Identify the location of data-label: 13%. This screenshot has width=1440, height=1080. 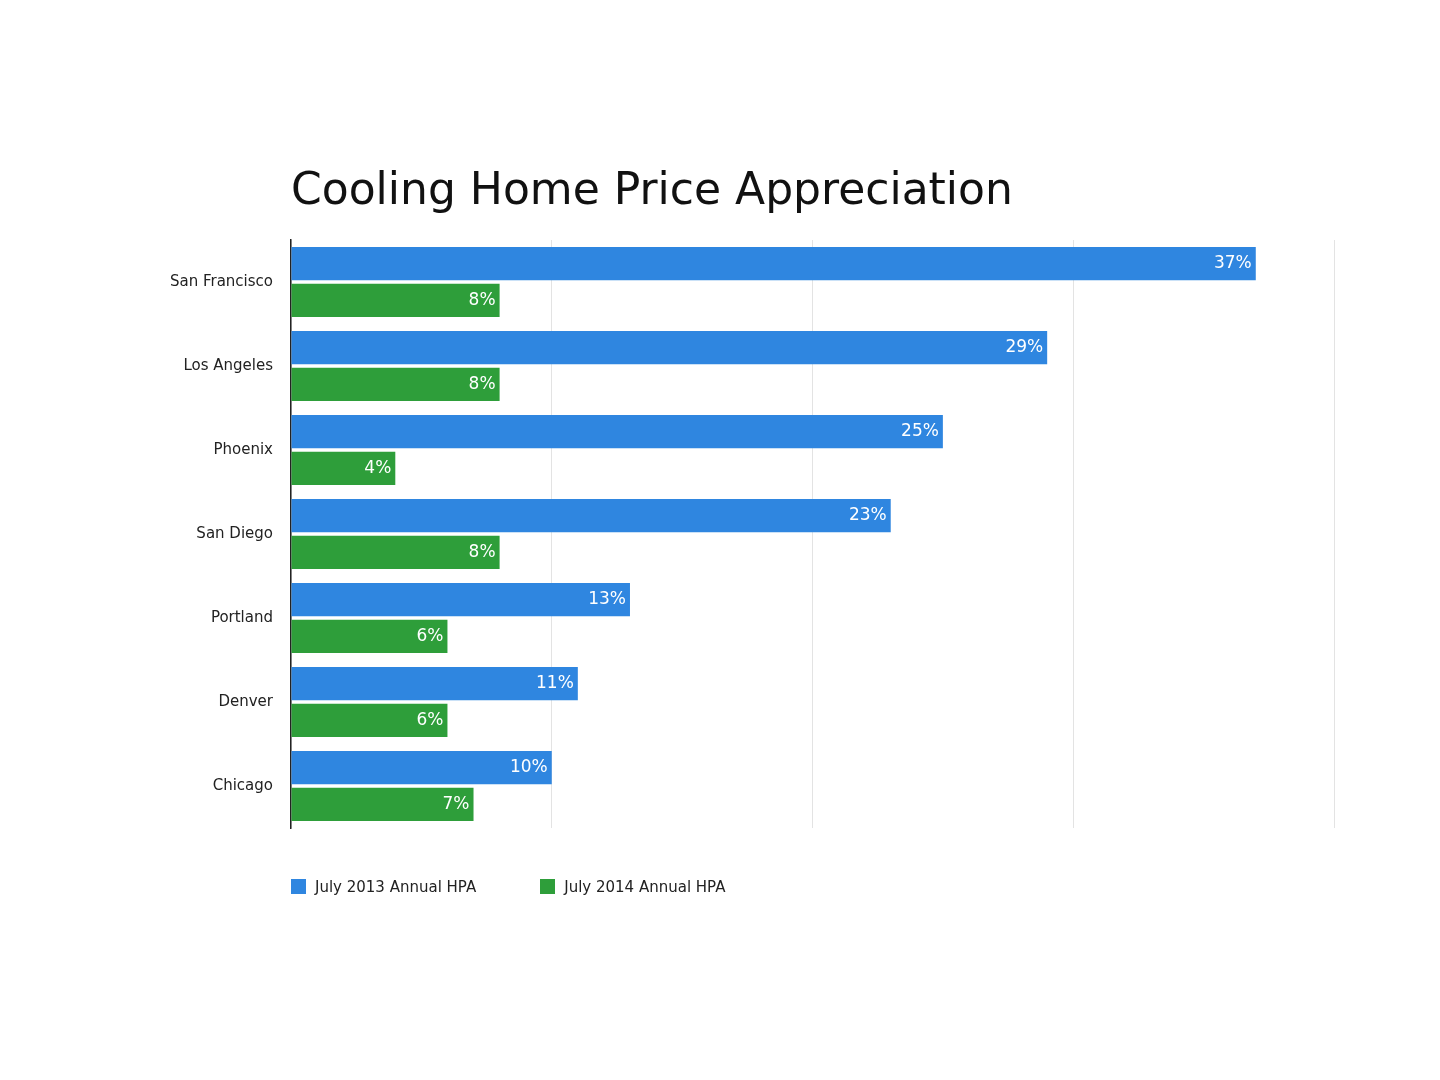
(607, 597).